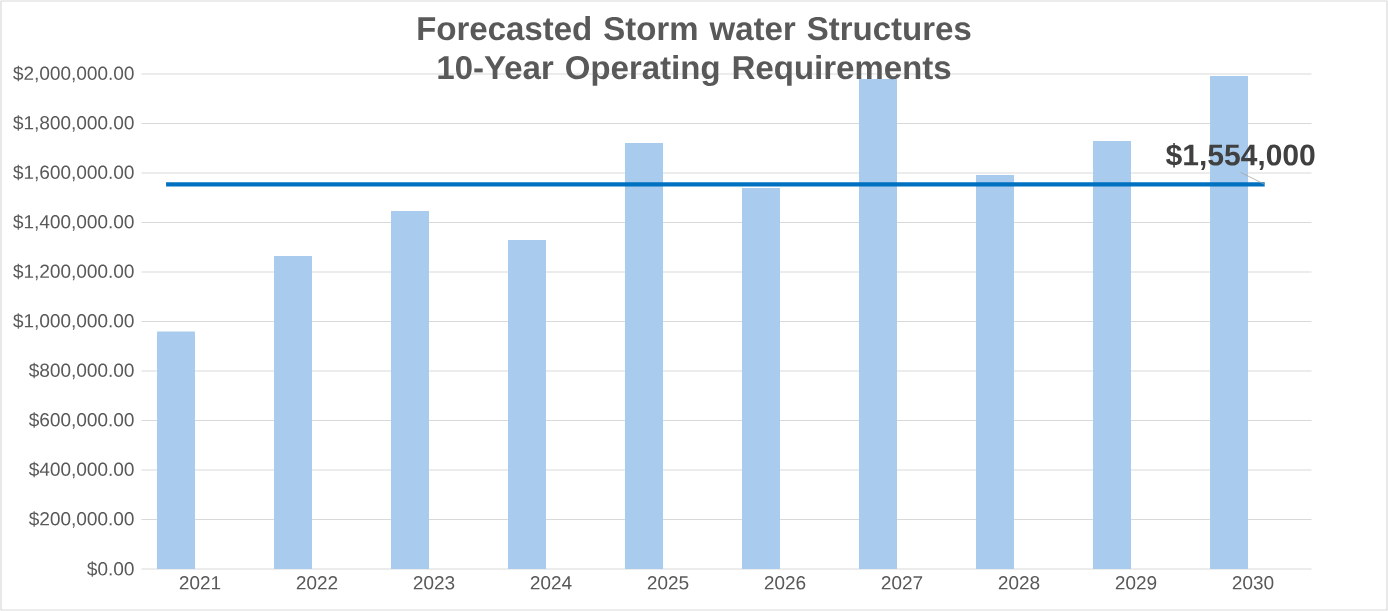 Image resolution: width=1388 pixels, height=611 pixels. Describe the element at coordinates (73, 74) in the screenshot. I see `y-tick-label: $2,000,000.00` at that location.